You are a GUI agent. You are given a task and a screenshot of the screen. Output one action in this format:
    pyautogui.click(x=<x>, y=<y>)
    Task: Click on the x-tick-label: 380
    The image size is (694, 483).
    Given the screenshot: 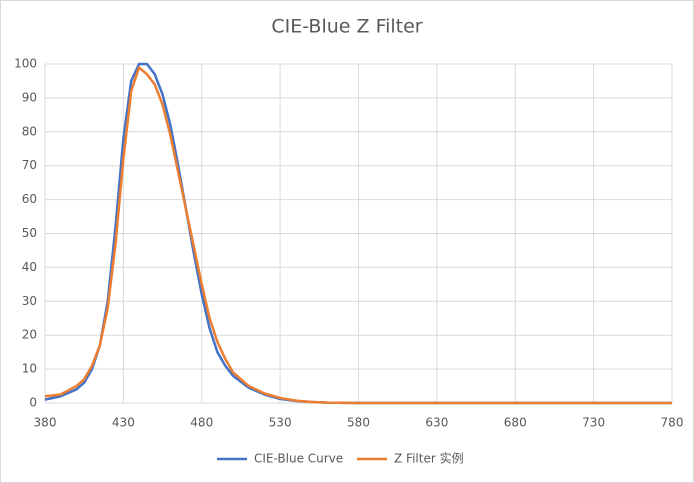 What is the action you would take?
    pyautogui.click(x=45, y=423)
    